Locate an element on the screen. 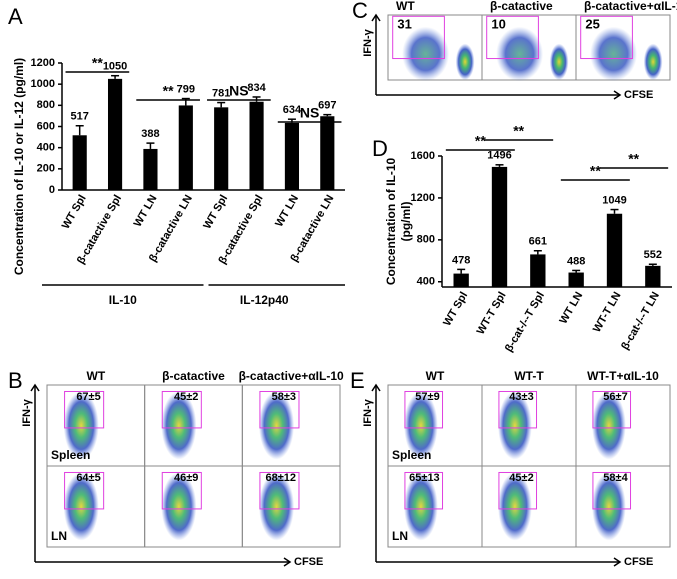 This screenshot has width=677, height=579. column-label: β-catactive is located at coordinates (521, 6).